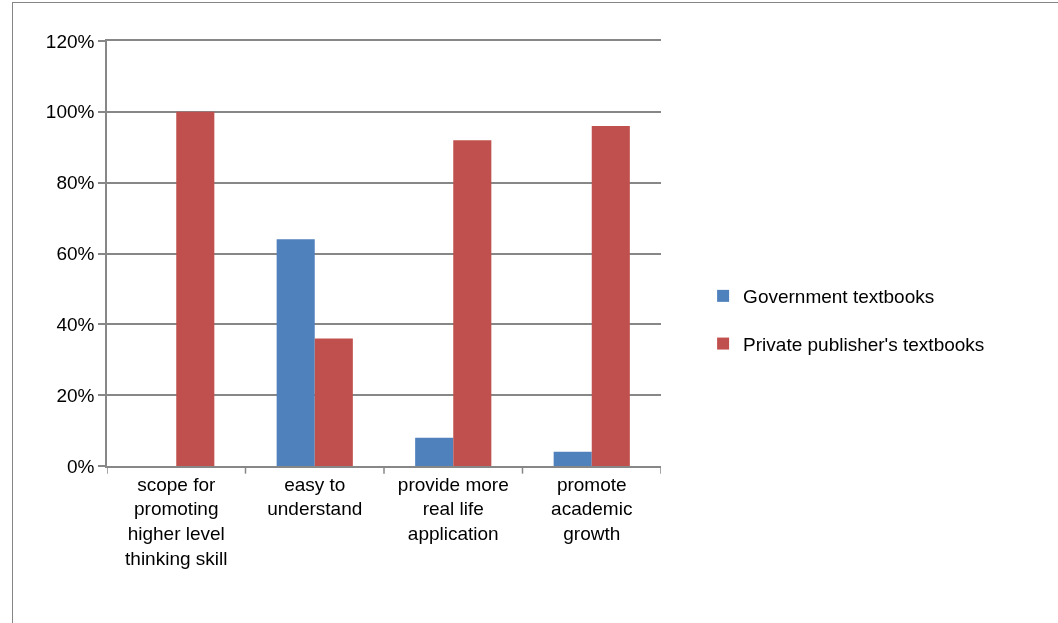  Describe the element at coordinates (75, 254) in the screenshot. I see `y-tick-label: 60%` at that location.